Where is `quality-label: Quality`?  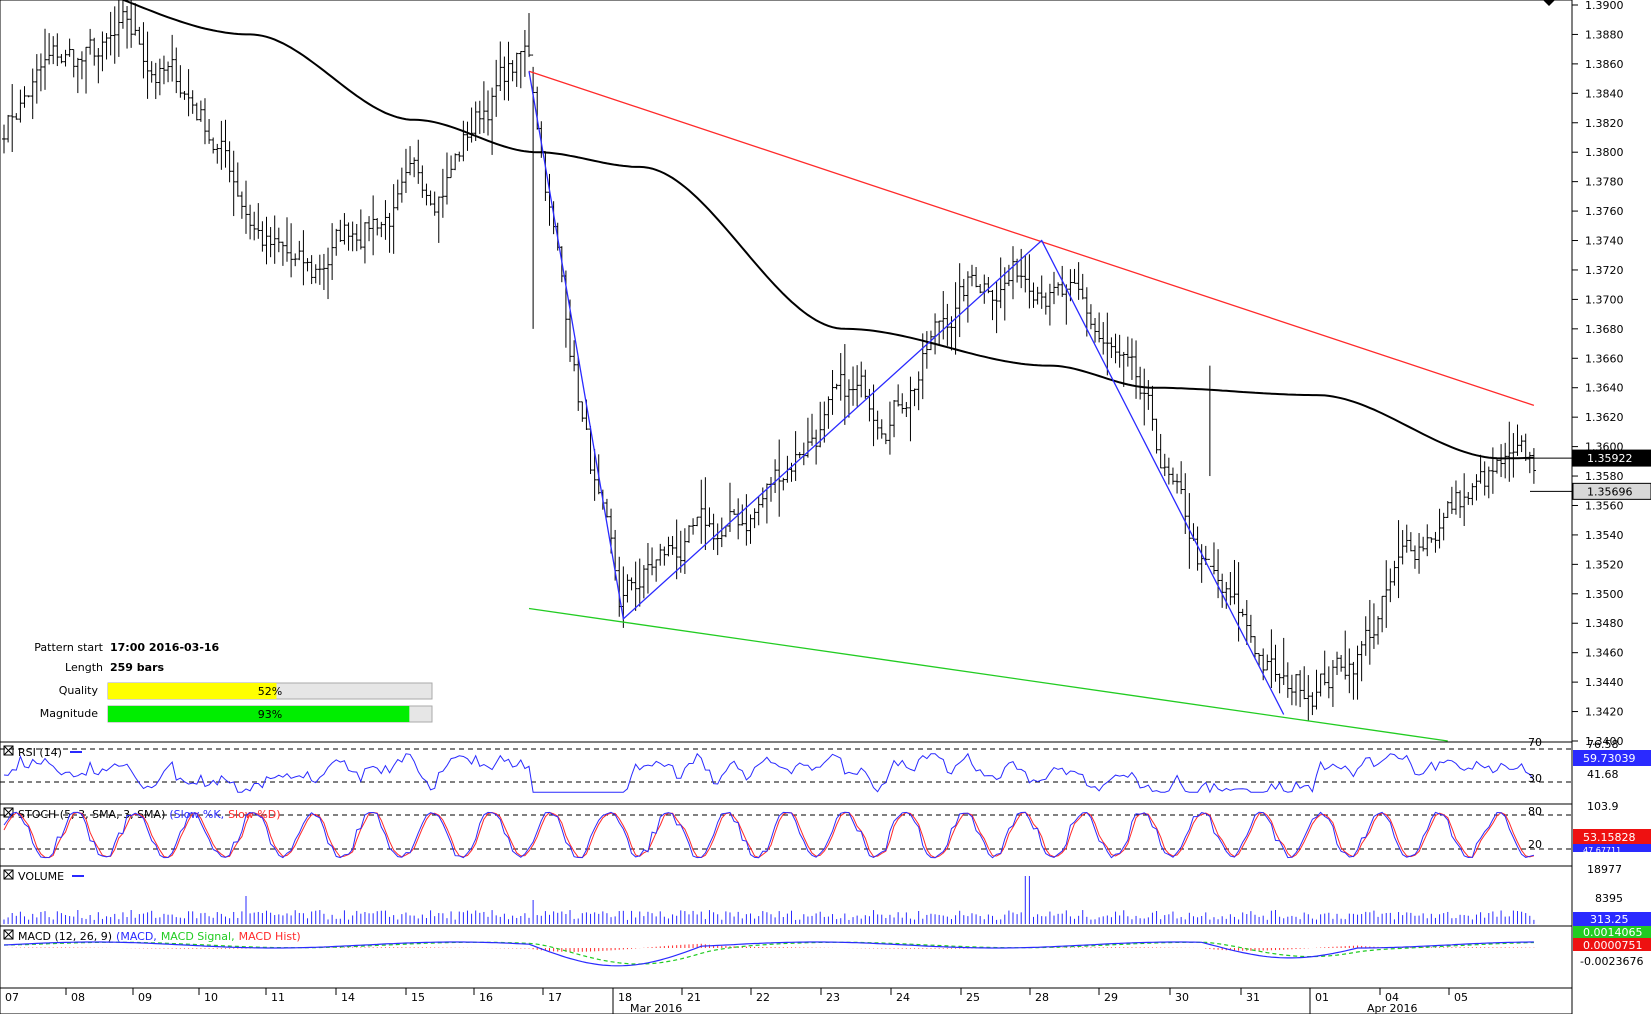 quality-label: Quality is located at coordinates (79, 690).